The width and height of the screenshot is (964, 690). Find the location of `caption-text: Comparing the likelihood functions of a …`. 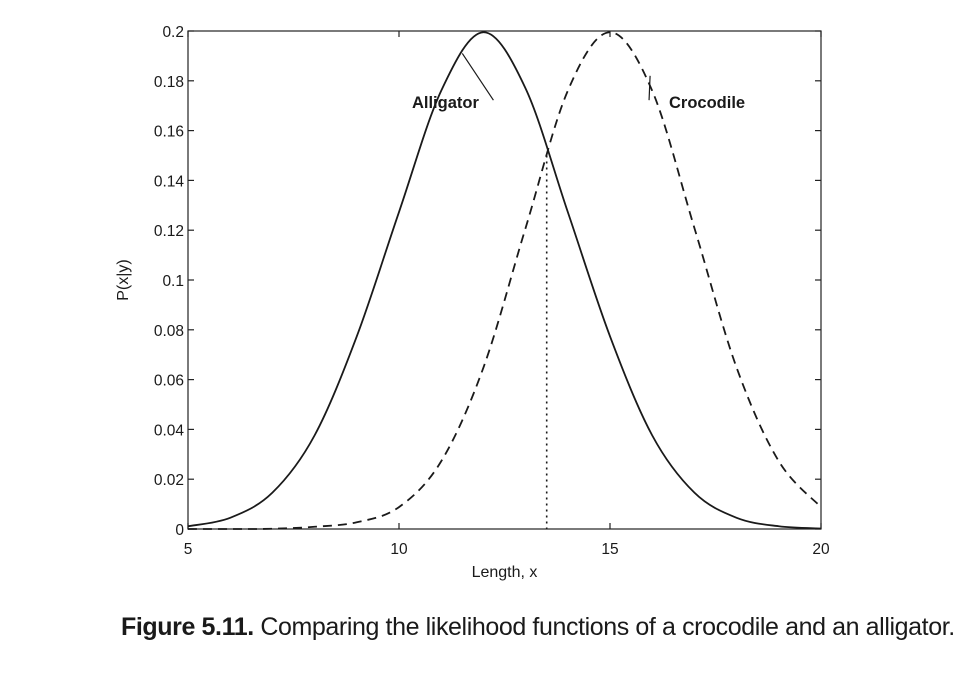

caption-text: Comparing the likelihood functions of a … is located at coordinates (607, 627).